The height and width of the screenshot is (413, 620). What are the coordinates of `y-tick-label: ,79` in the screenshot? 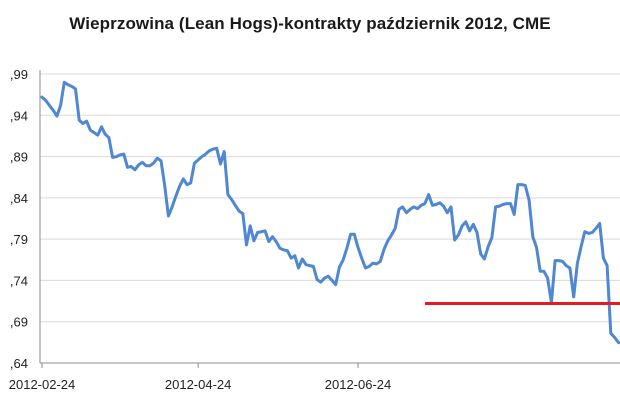 It's located at (19, 239).